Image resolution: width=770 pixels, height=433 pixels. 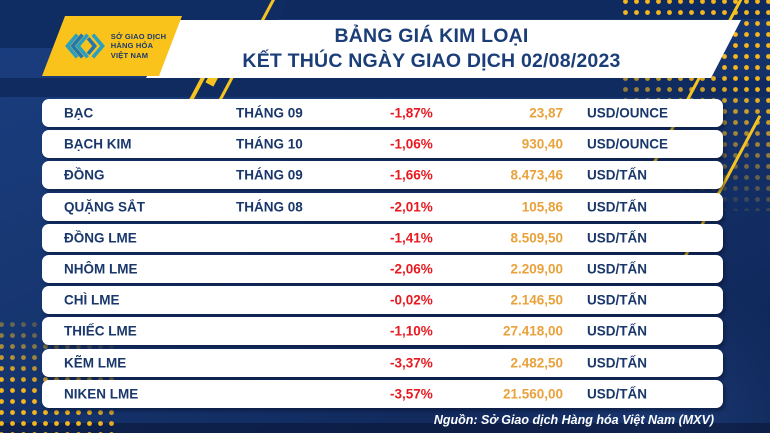 What do you see at coordinates (382, 175) in the screenshot?
I see `price-row: ĐỒNG THÁNG 09 -1,66% 8.473,46 USD/TẤN` at bounding box center [382, 175].